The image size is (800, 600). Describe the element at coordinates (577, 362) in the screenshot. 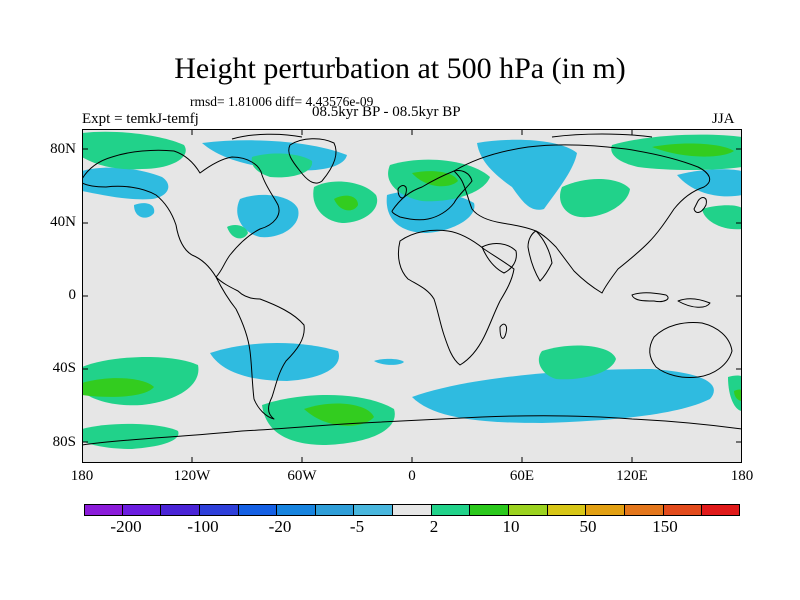

I see `anomaly-pos-indian` at that location.